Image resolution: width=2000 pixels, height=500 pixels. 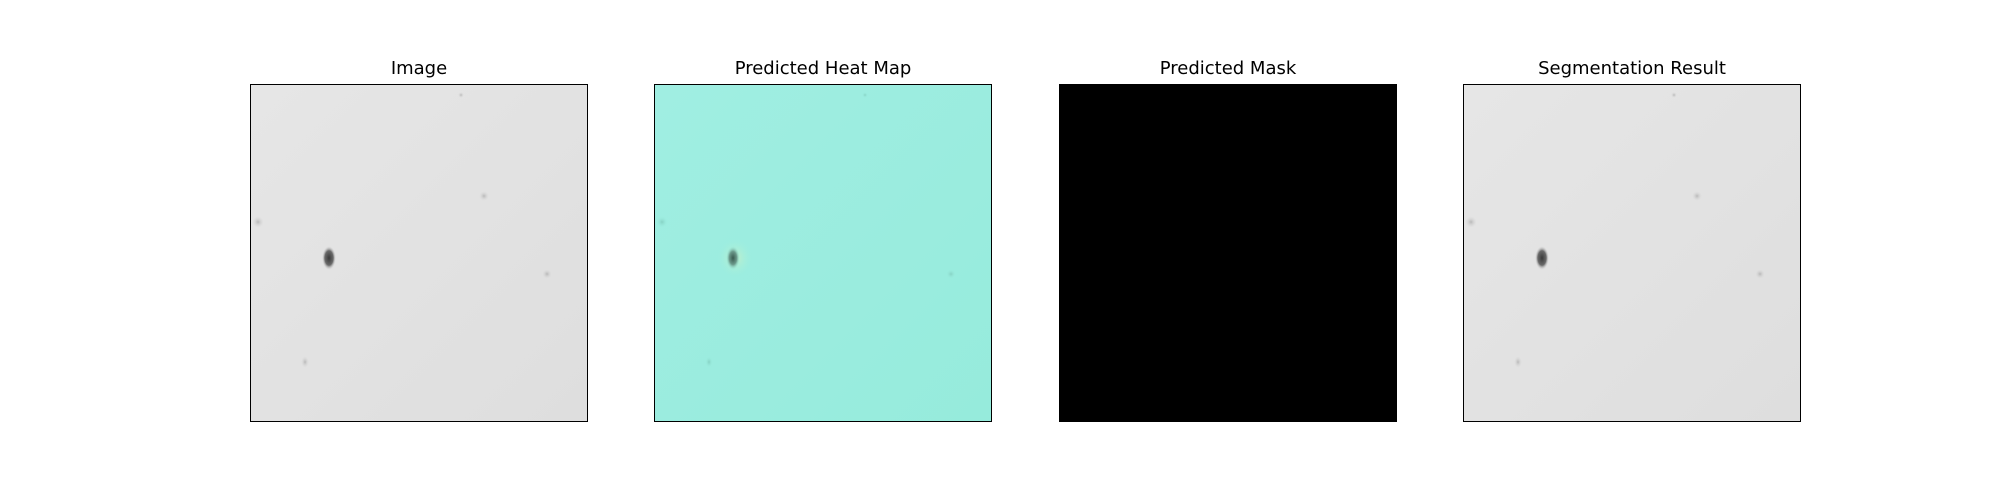 I want to click on segmentation-image, so click(x=1632, y=253).